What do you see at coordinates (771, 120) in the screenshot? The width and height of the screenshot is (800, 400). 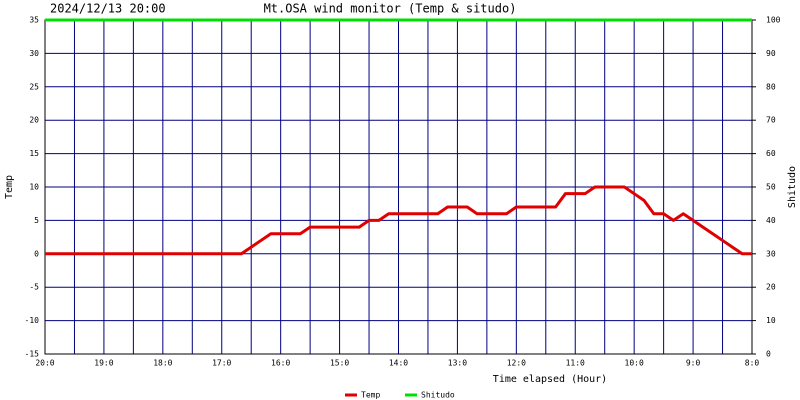 I see `y2-tick-label: 70` at bounding box center [771, 120].